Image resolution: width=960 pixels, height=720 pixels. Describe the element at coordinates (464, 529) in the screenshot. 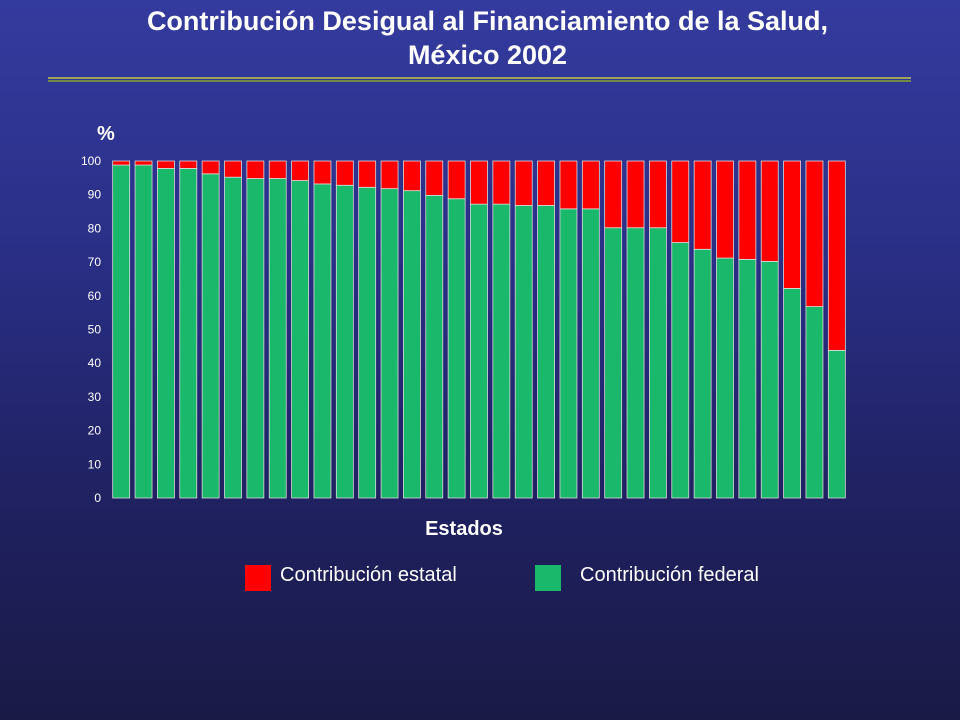

I see `x-axis-label: Estados` at that location.